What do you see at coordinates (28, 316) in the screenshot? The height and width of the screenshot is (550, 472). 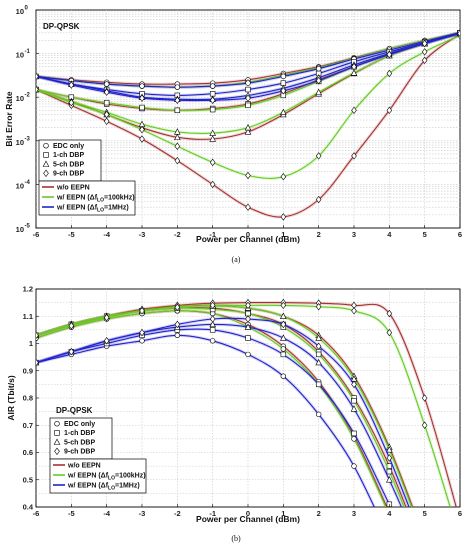 I see `y-tick-label: 1.1` at bounding box center [28, 316].